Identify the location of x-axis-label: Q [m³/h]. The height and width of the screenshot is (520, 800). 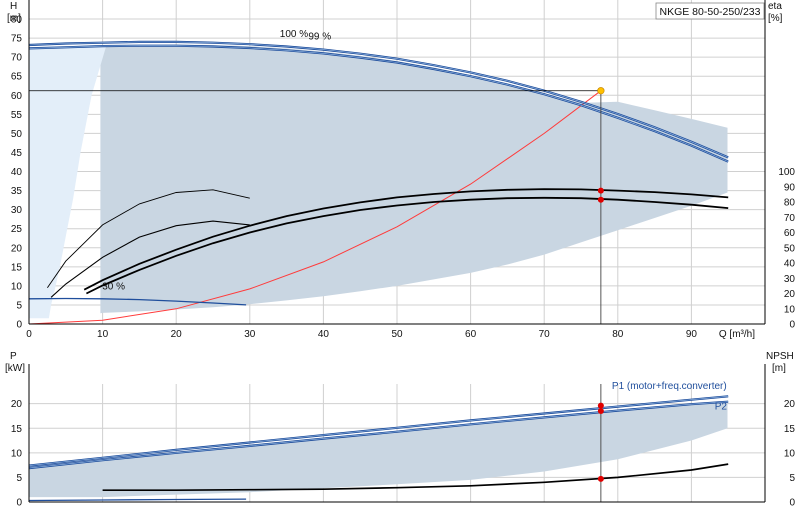
(737, 334).